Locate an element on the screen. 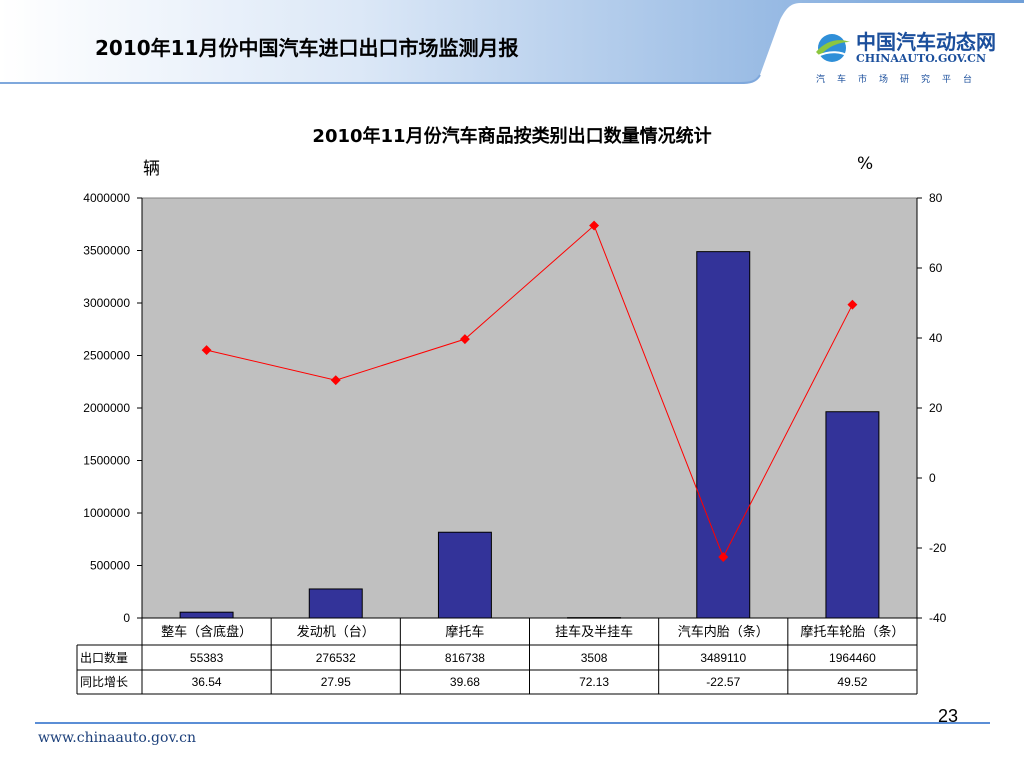  x-tick-label: 挂车及半挂车 is located at coordinates (594, 631).